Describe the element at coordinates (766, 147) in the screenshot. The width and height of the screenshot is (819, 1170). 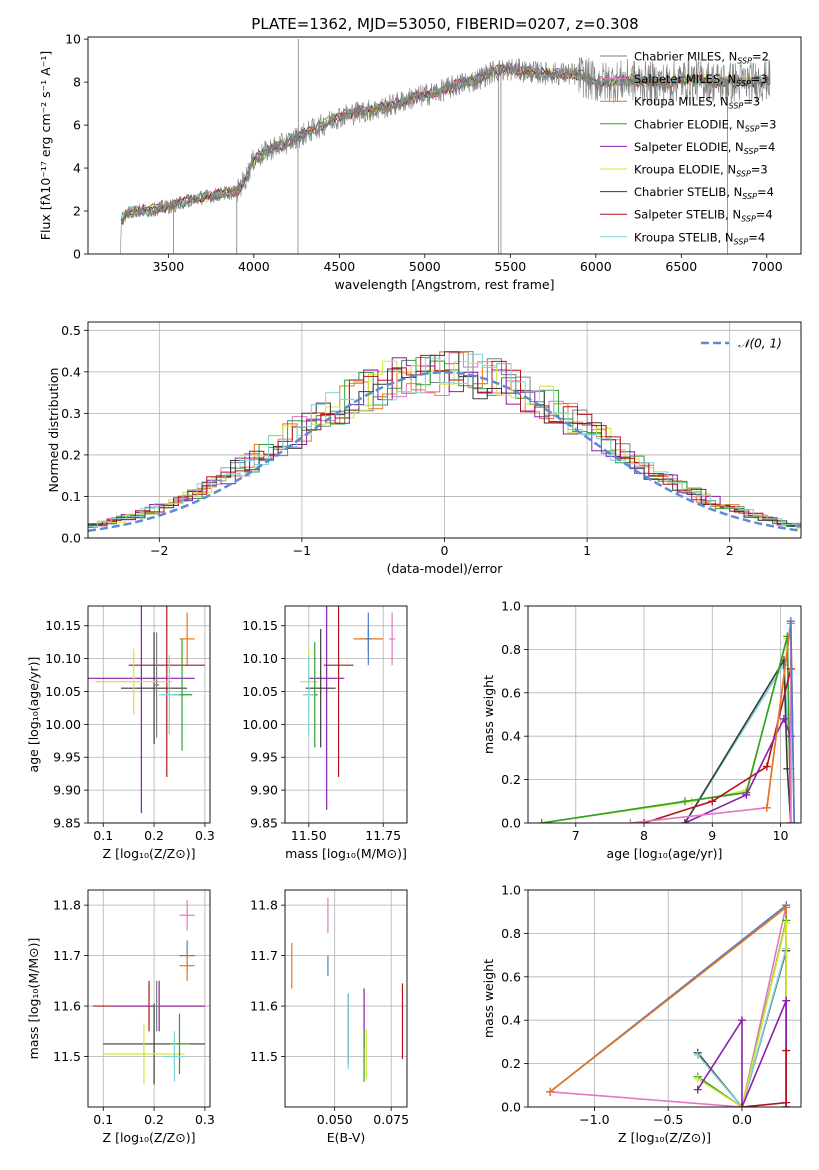
I see `legend-label-suffix: =4` at that location.